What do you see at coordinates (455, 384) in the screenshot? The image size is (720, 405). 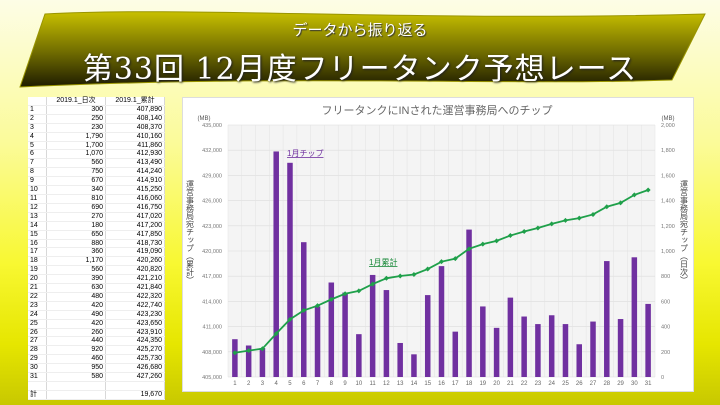 I see `x-tick-label: 17` at bounding box center [455, 384].